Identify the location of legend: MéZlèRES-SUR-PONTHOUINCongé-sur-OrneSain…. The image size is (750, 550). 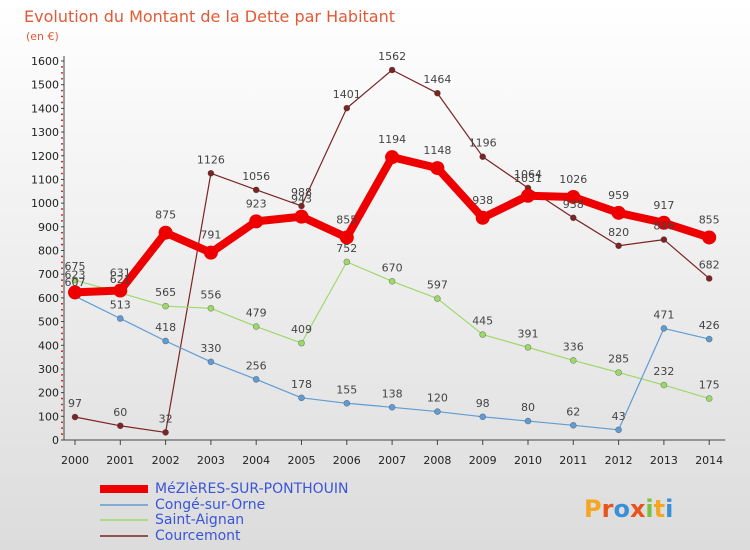
(224, 512).